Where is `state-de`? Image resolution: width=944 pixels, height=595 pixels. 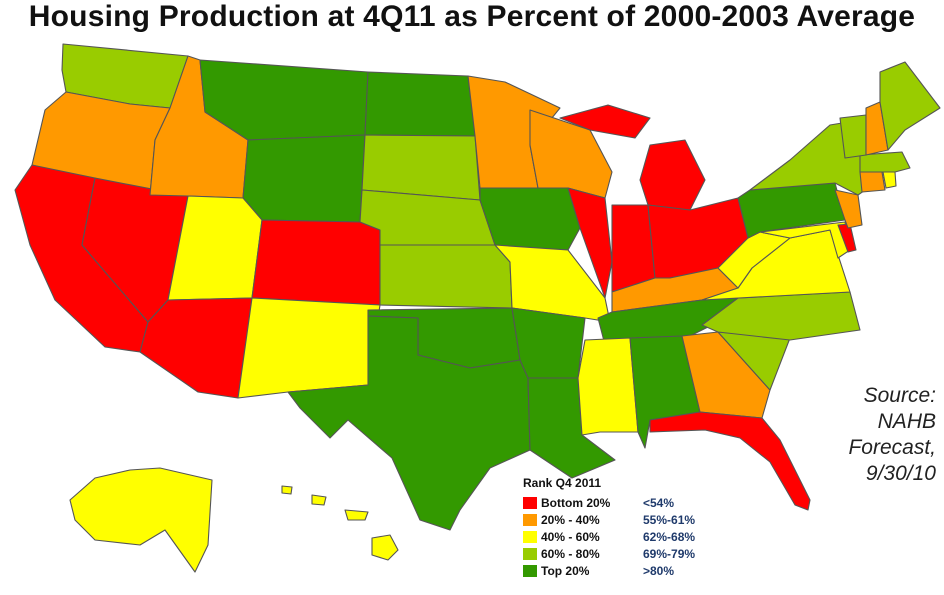 state-de is located at coordinates (847, 238).